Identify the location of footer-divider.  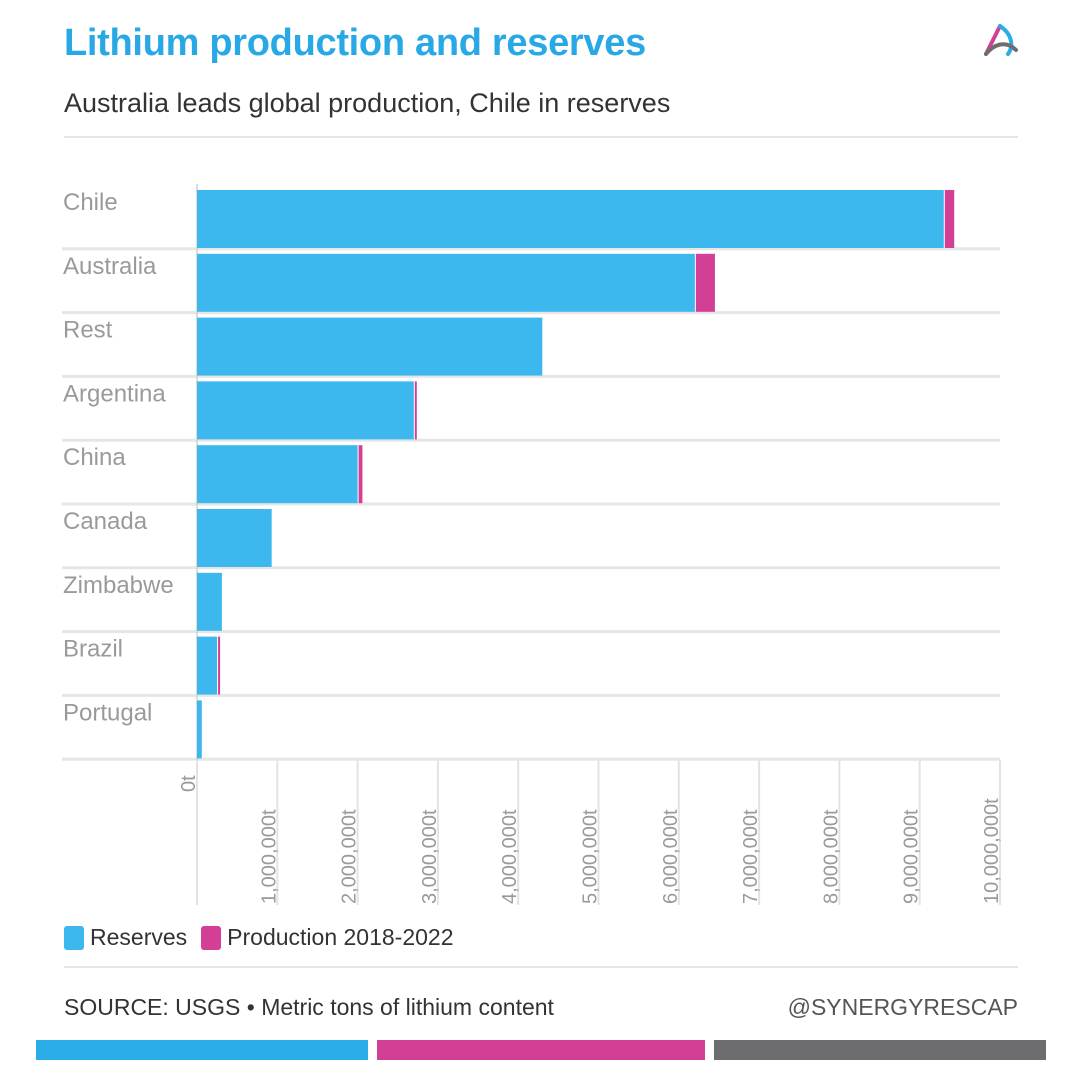
(541, 967).